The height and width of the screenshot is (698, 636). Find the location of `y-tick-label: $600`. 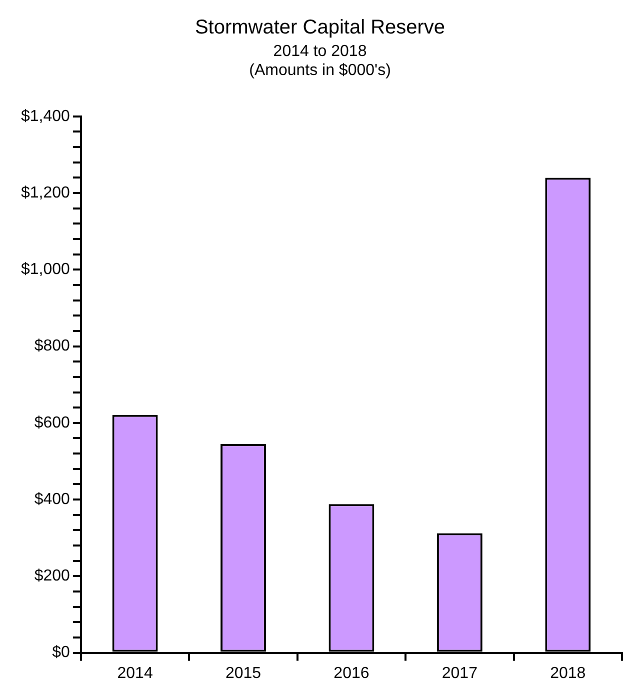

y-tick-label: $600 is located at coordinates (52, 423).